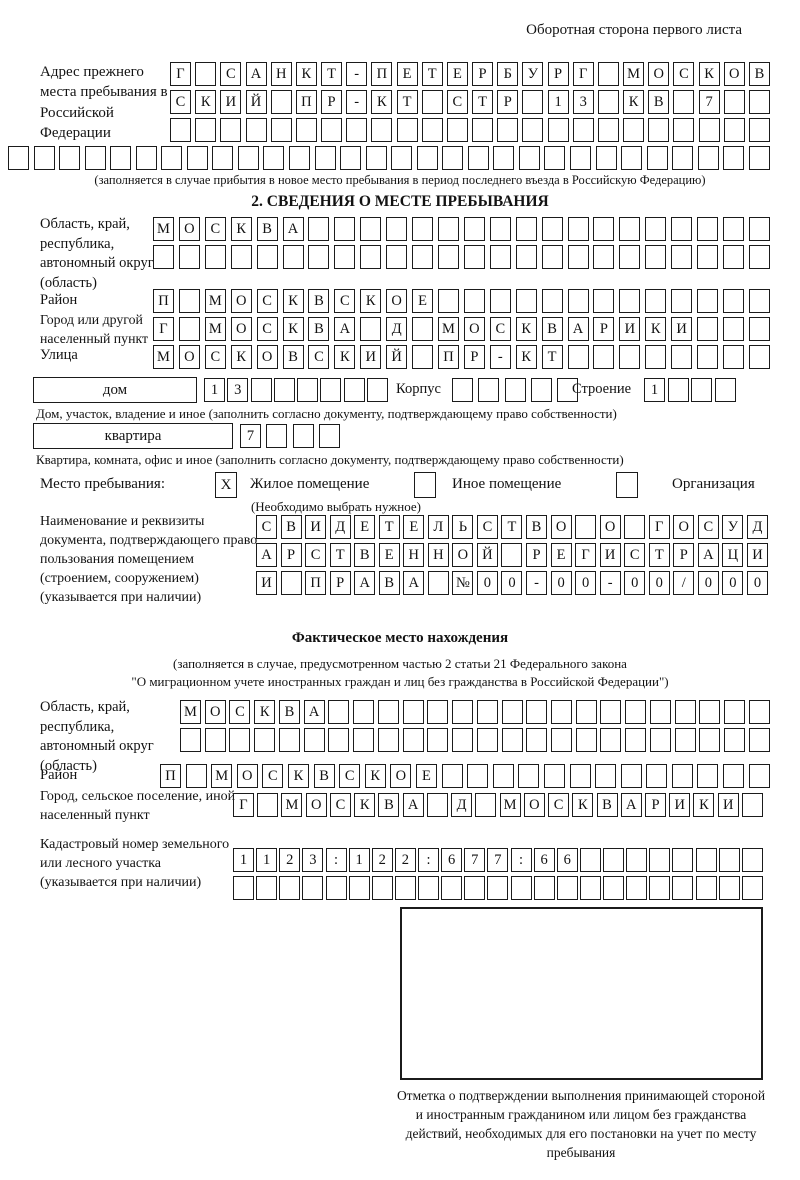 The width and height of the screenshot is (800, 1180). Describe the element at coordinates (290, 436) in the screenshot. I see `apartment-grid: 7` at that location.